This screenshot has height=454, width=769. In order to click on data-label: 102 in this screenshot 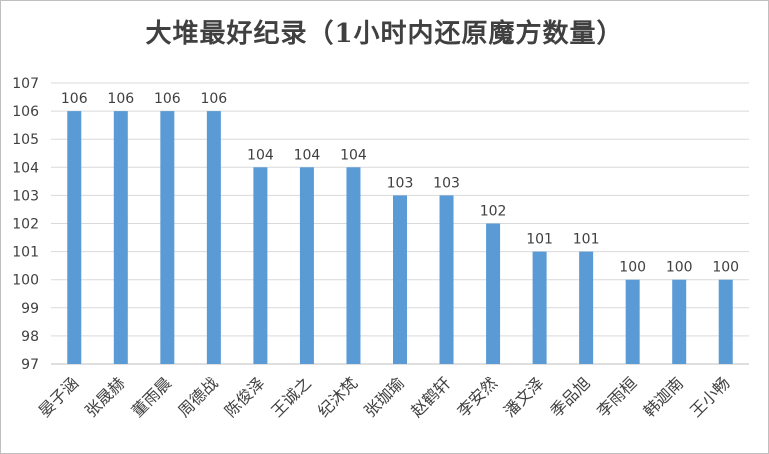, I will do `click(493, 212)`.